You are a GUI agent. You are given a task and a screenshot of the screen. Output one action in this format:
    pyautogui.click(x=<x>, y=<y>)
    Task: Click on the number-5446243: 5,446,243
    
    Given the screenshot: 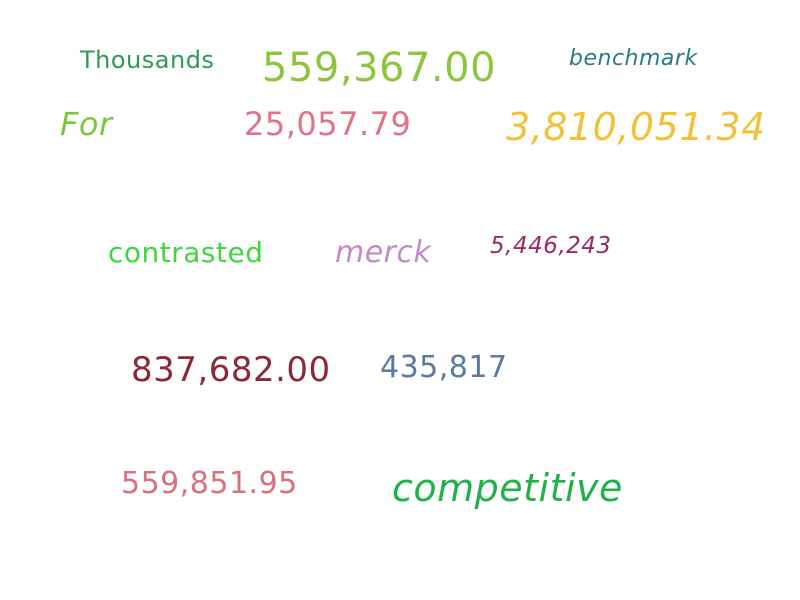 What is the action you would take?
    pyautogui.click(x=551, y=246)
    